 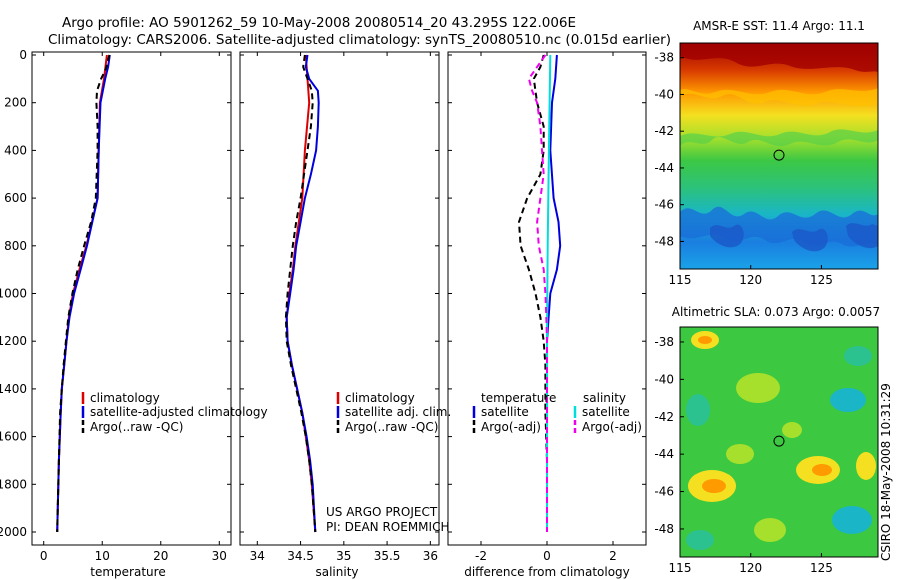 I want to click on sst-heatmap, so click(x=779, y=156).